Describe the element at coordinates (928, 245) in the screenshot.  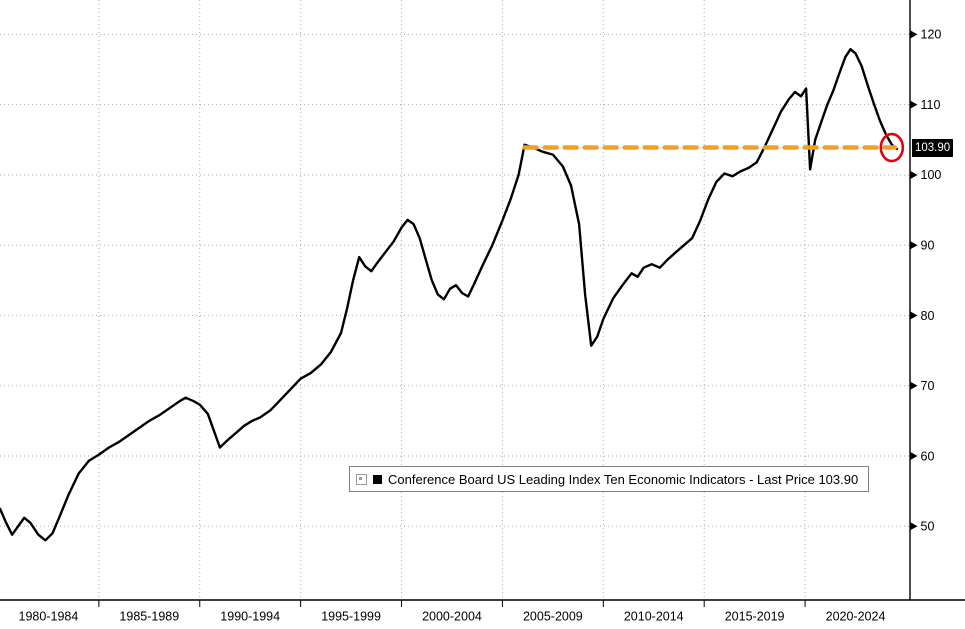
I see `y-tick-label: 90` at that location.